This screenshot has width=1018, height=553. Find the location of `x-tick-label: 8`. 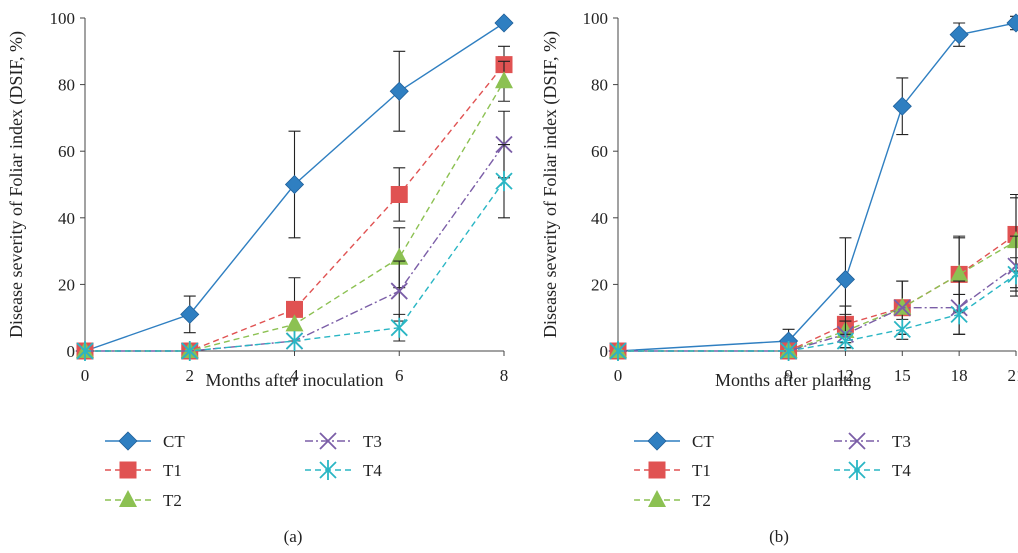

x-tick-label: 8 is located at coordinates (504, 375).